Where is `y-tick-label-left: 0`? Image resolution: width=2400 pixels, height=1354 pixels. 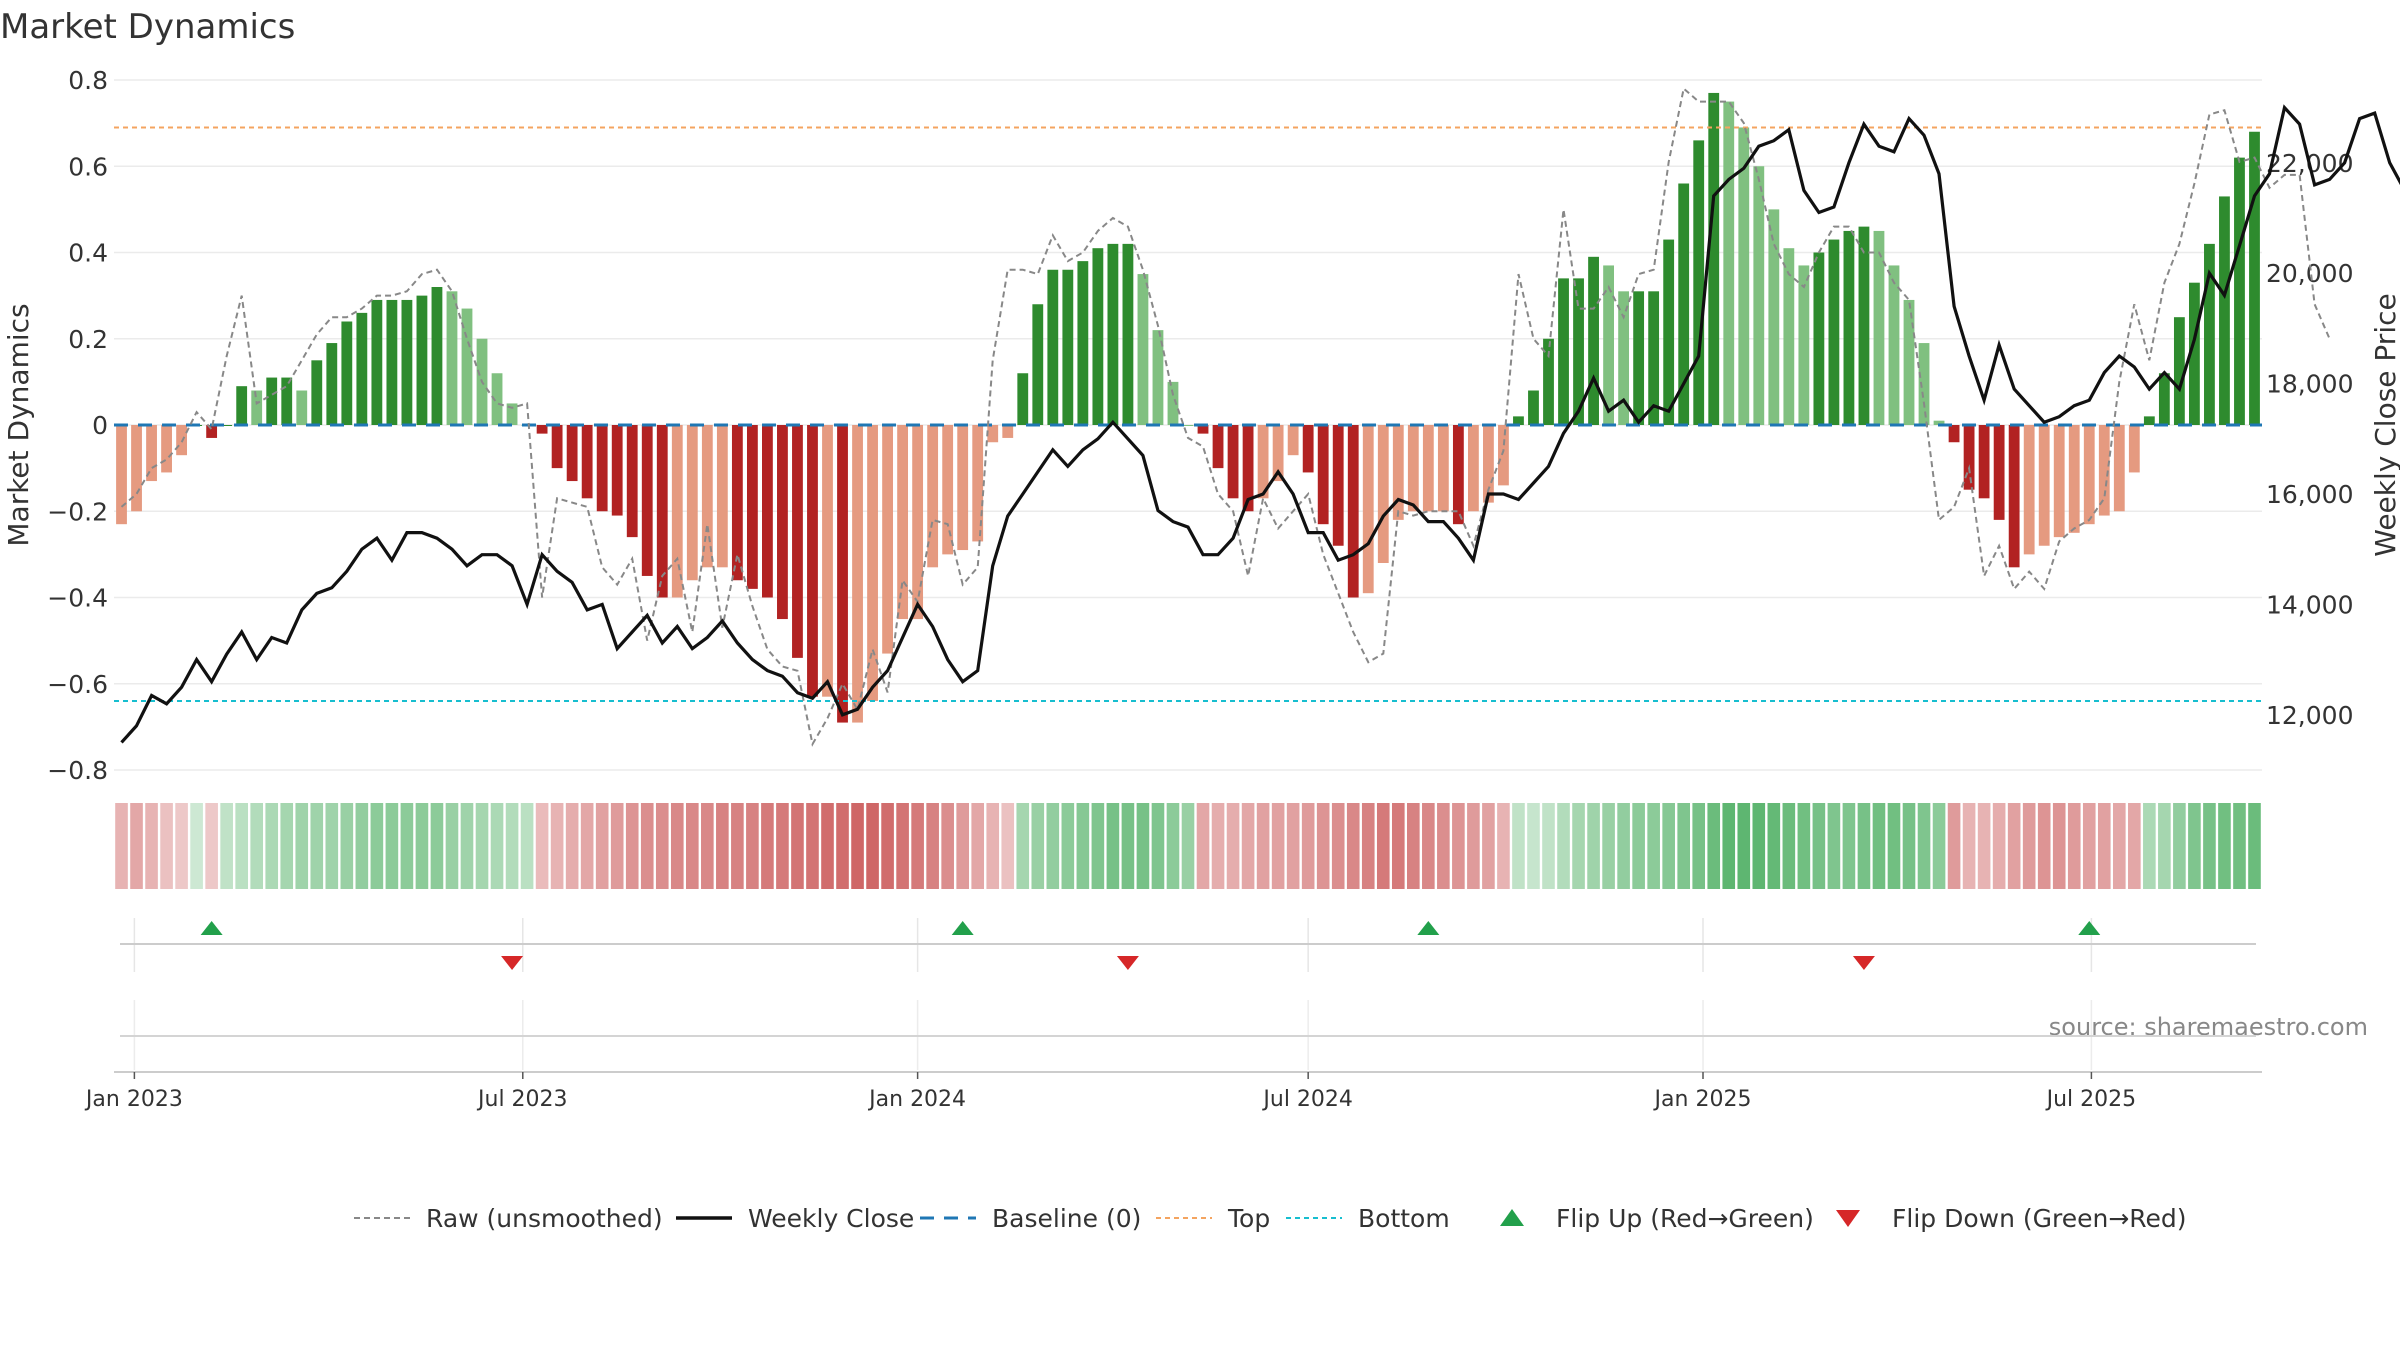 y-tick-label-left: 0 is located at coordinates (100, 425).